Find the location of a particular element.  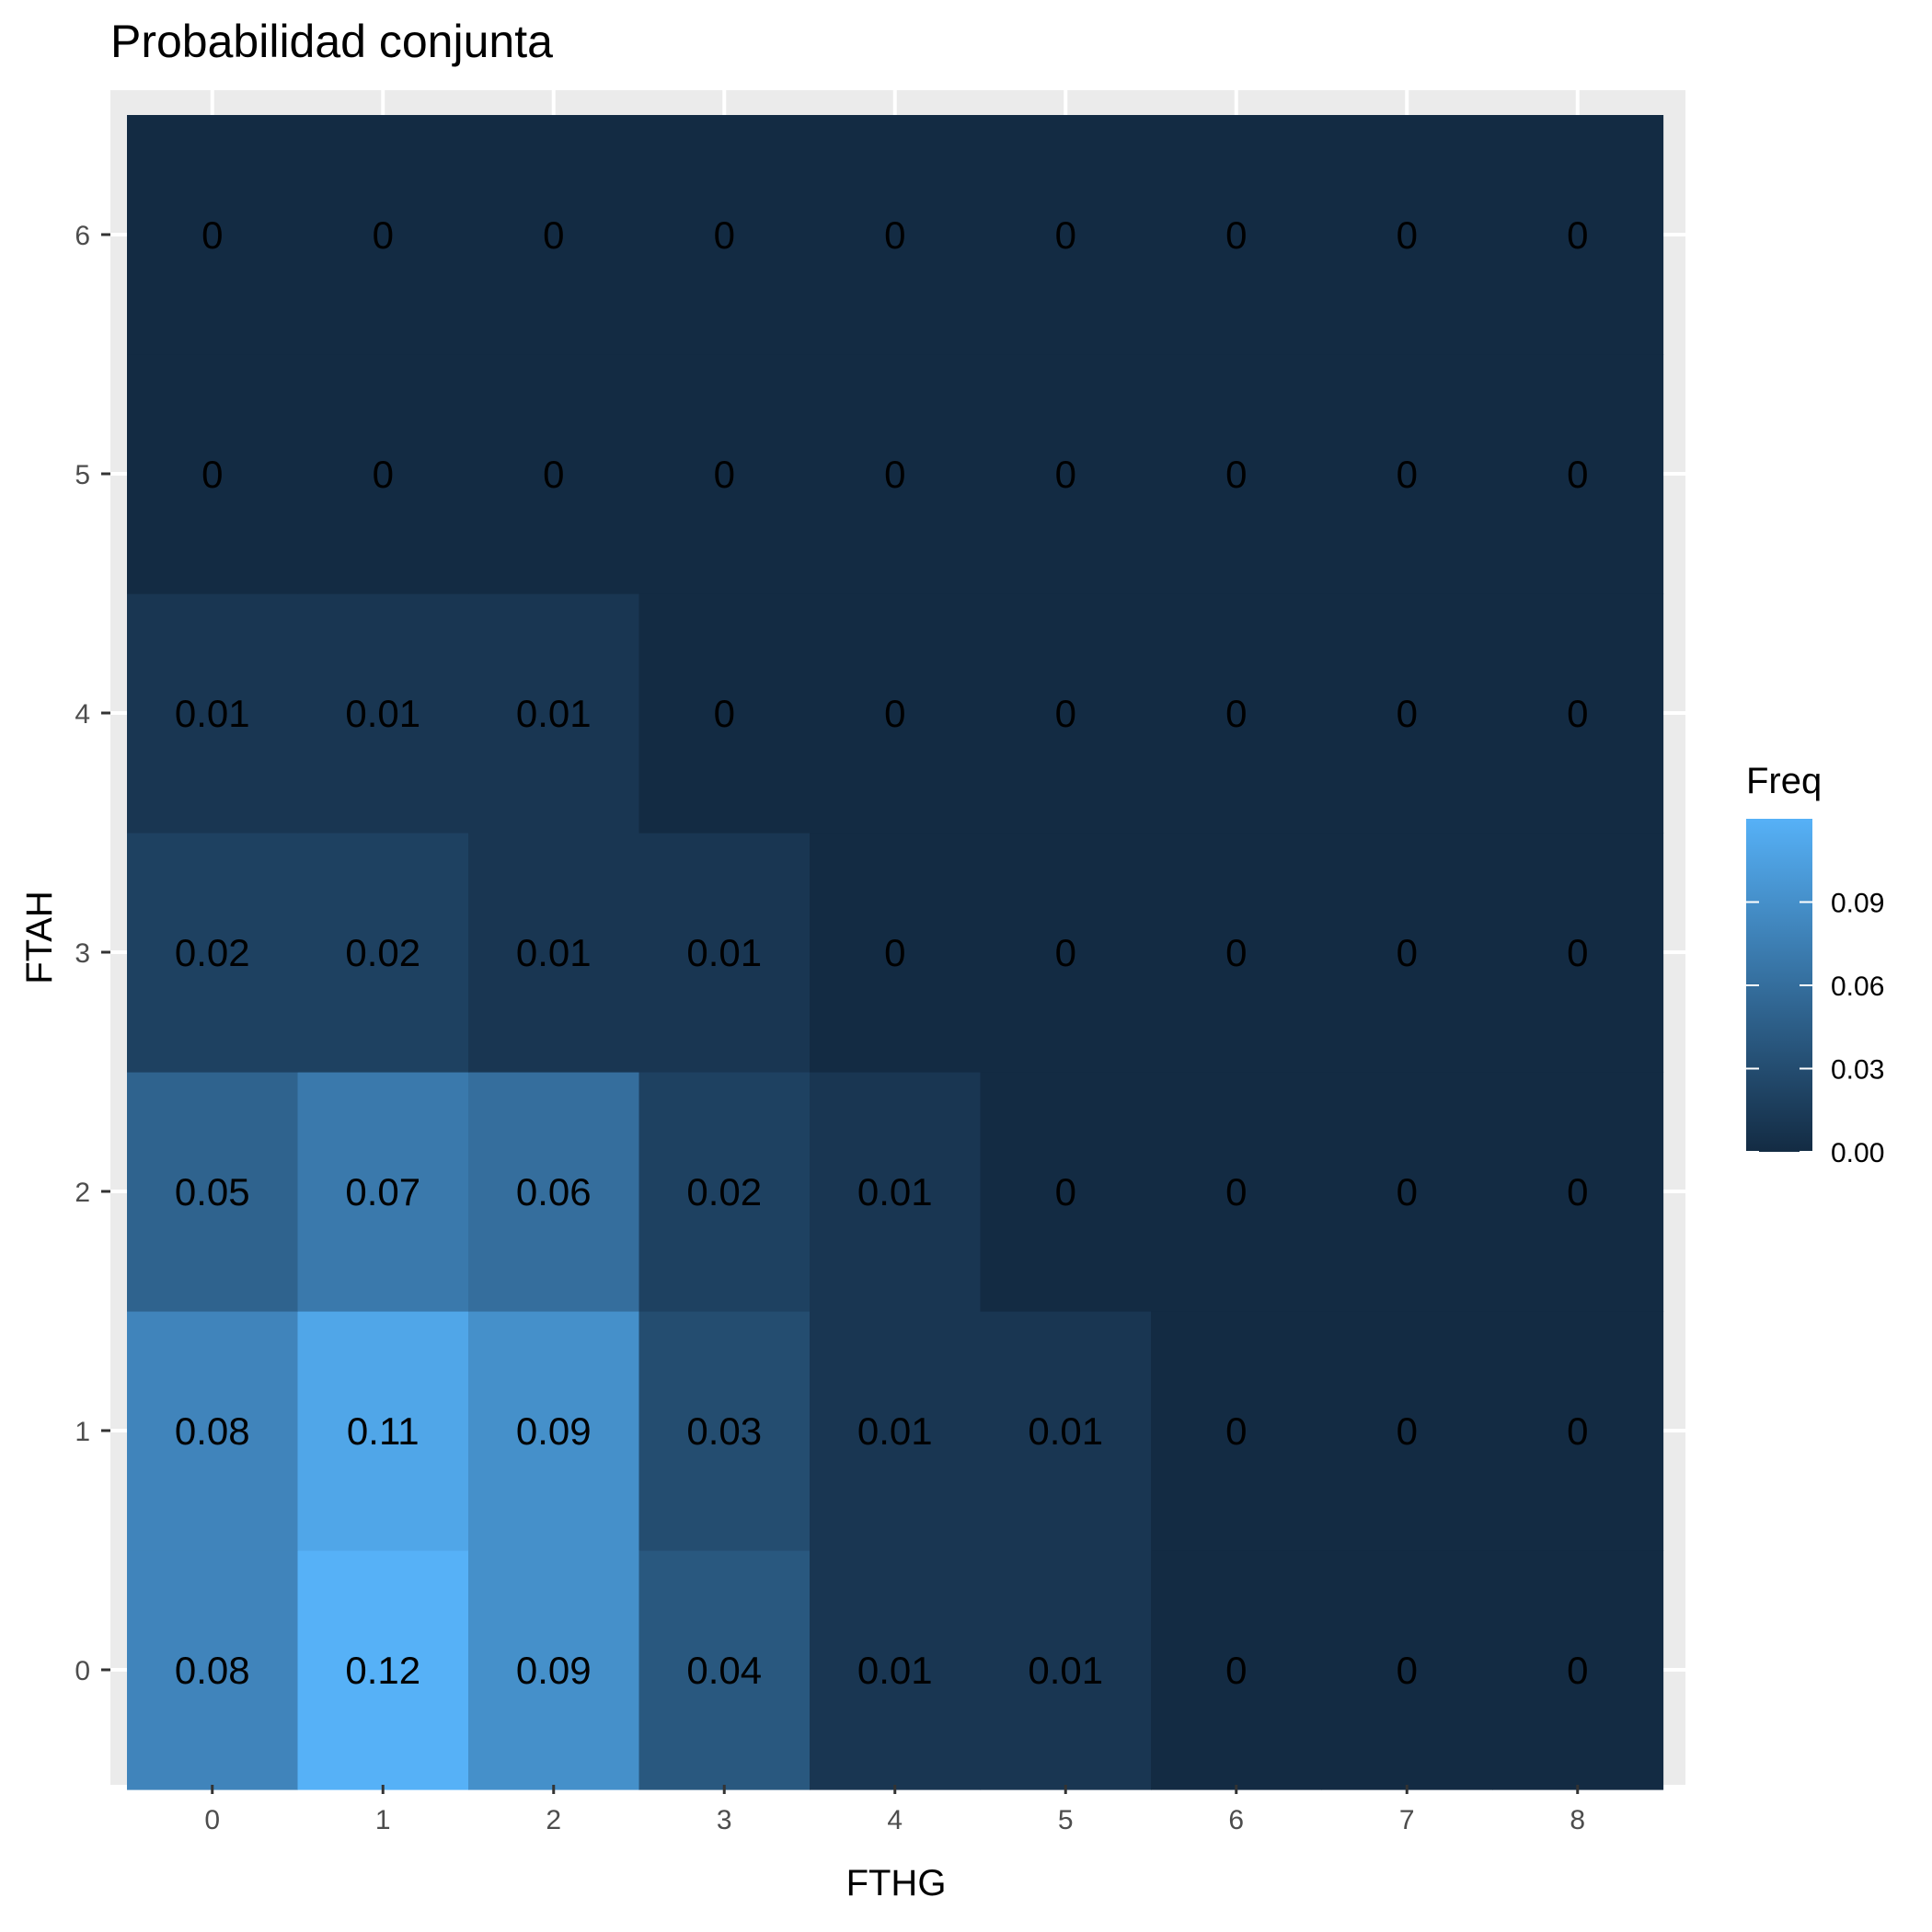

cell-value-label: 0.03 is located at coordinates (724, 1431).